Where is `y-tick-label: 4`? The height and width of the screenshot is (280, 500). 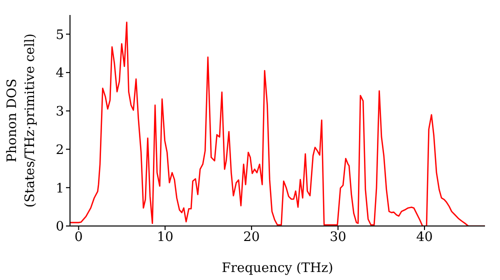 y-tick-label: 4 is located at coordinates (60, 74).